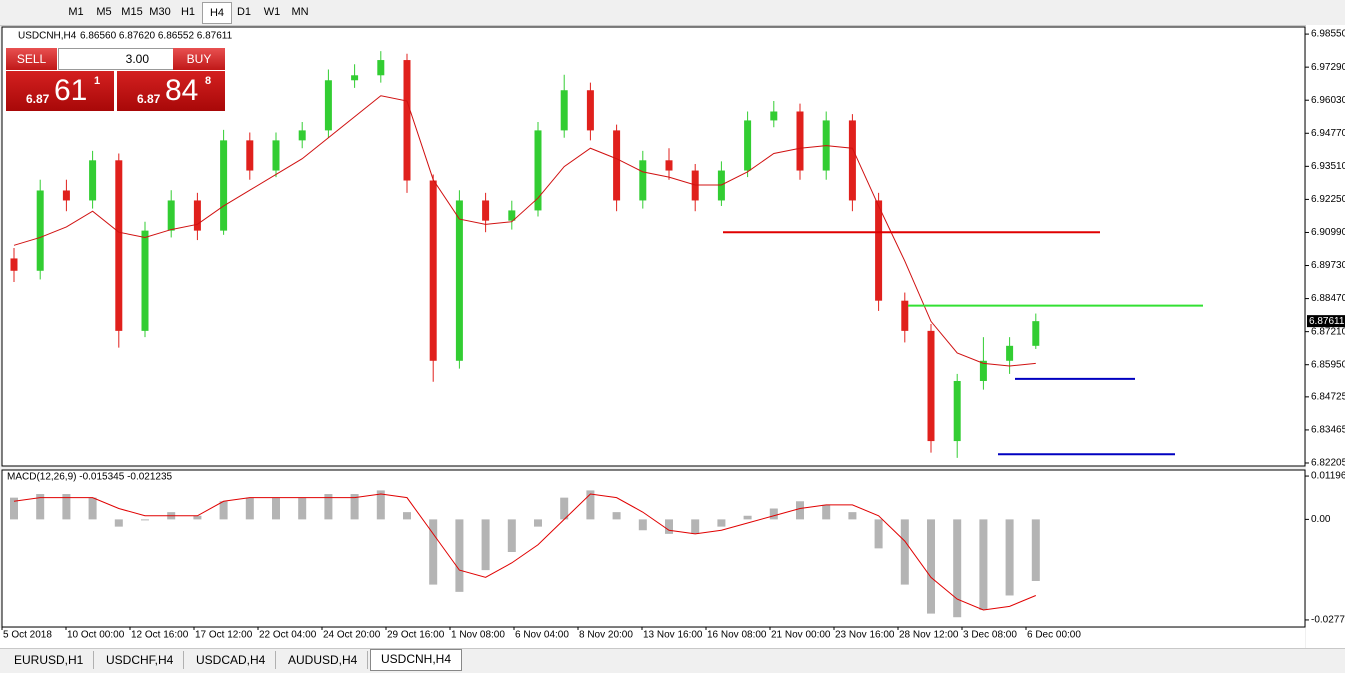  Describe the element at coordinates (160, 12) in the screenshot. I see `timeframe-button: M30` at that location.